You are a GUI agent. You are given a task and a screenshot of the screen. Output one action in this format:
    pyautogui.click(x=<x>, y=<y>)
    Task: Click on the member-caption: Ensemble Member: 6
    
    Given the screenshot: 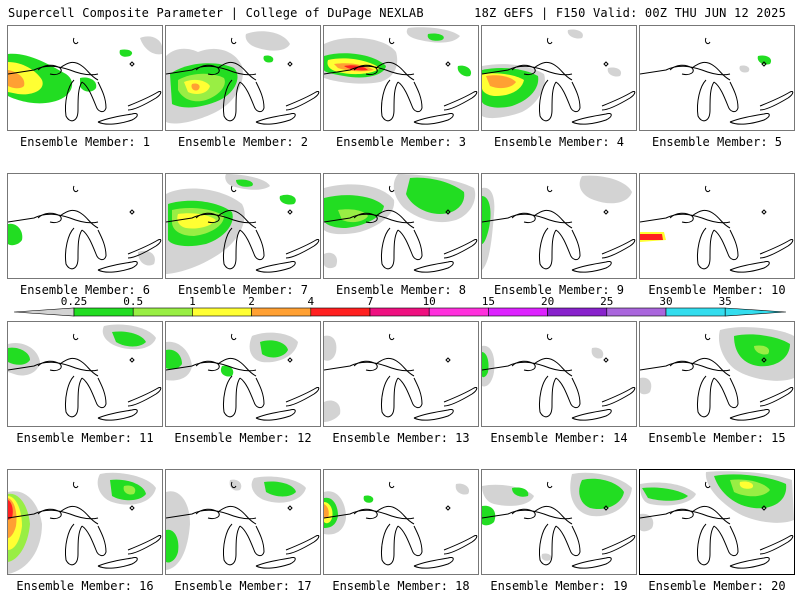 What is the action you would take?
    pyautogui.click(x=85, y=290)
    